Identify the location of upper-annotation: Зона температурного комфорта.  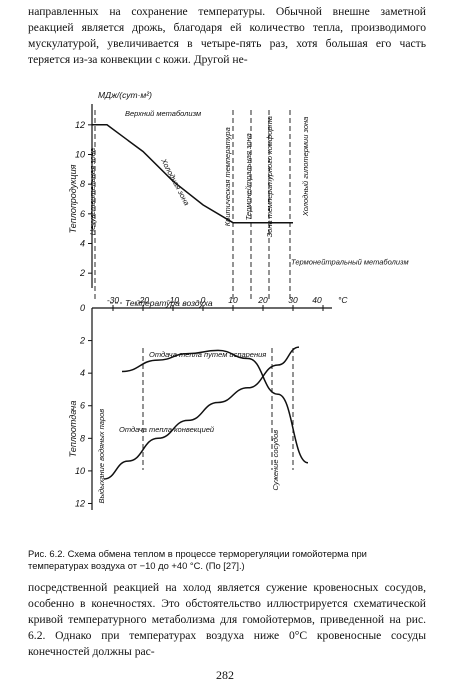
(269, 176).